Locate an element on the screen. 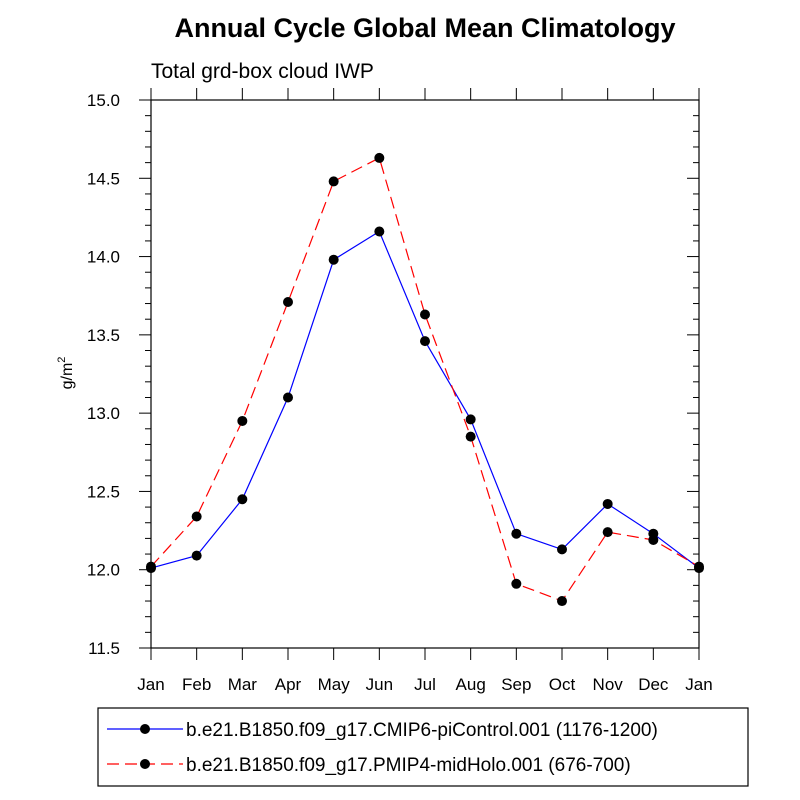 The height and width of the screenshot is (800, 800). y-tick-label: 12.0 is located at coordinates (103, 570).